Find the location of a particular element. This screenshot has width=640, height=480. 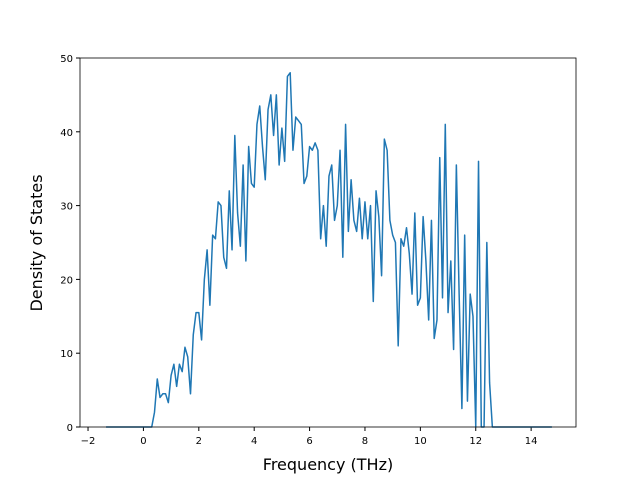

y-axis-label: Density of States is located at coordinates (36, 242).